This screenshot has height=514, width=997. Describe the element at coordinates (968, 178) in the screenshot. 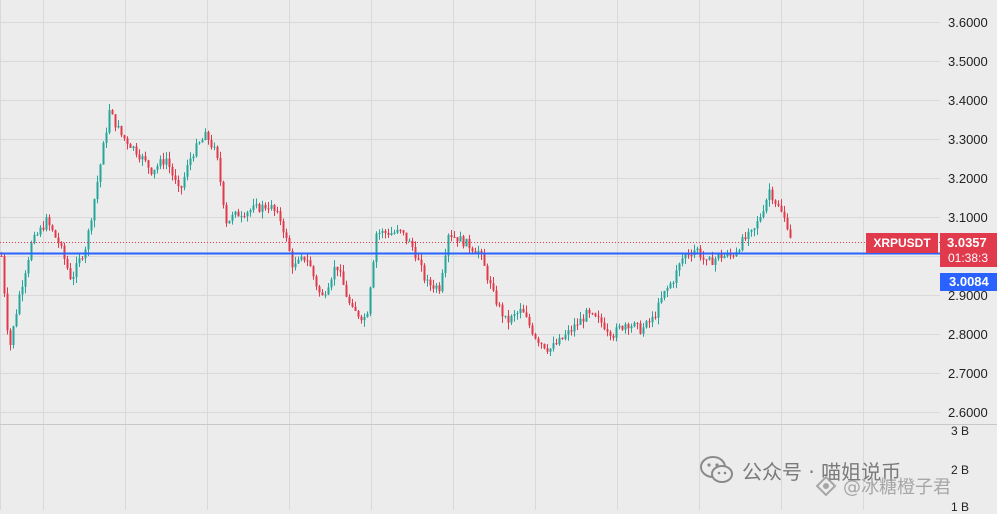

I see `y-tick-label: 3.2000` at that location.